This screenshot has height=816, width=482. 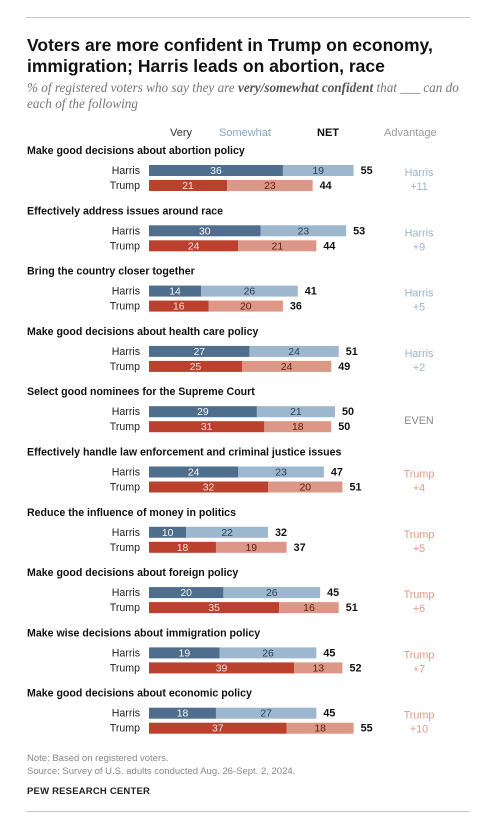 What do you see at coordinates (419, 247) in the screenshot?
I see `advantage-margin: +9` at bounding box center [419, 247].